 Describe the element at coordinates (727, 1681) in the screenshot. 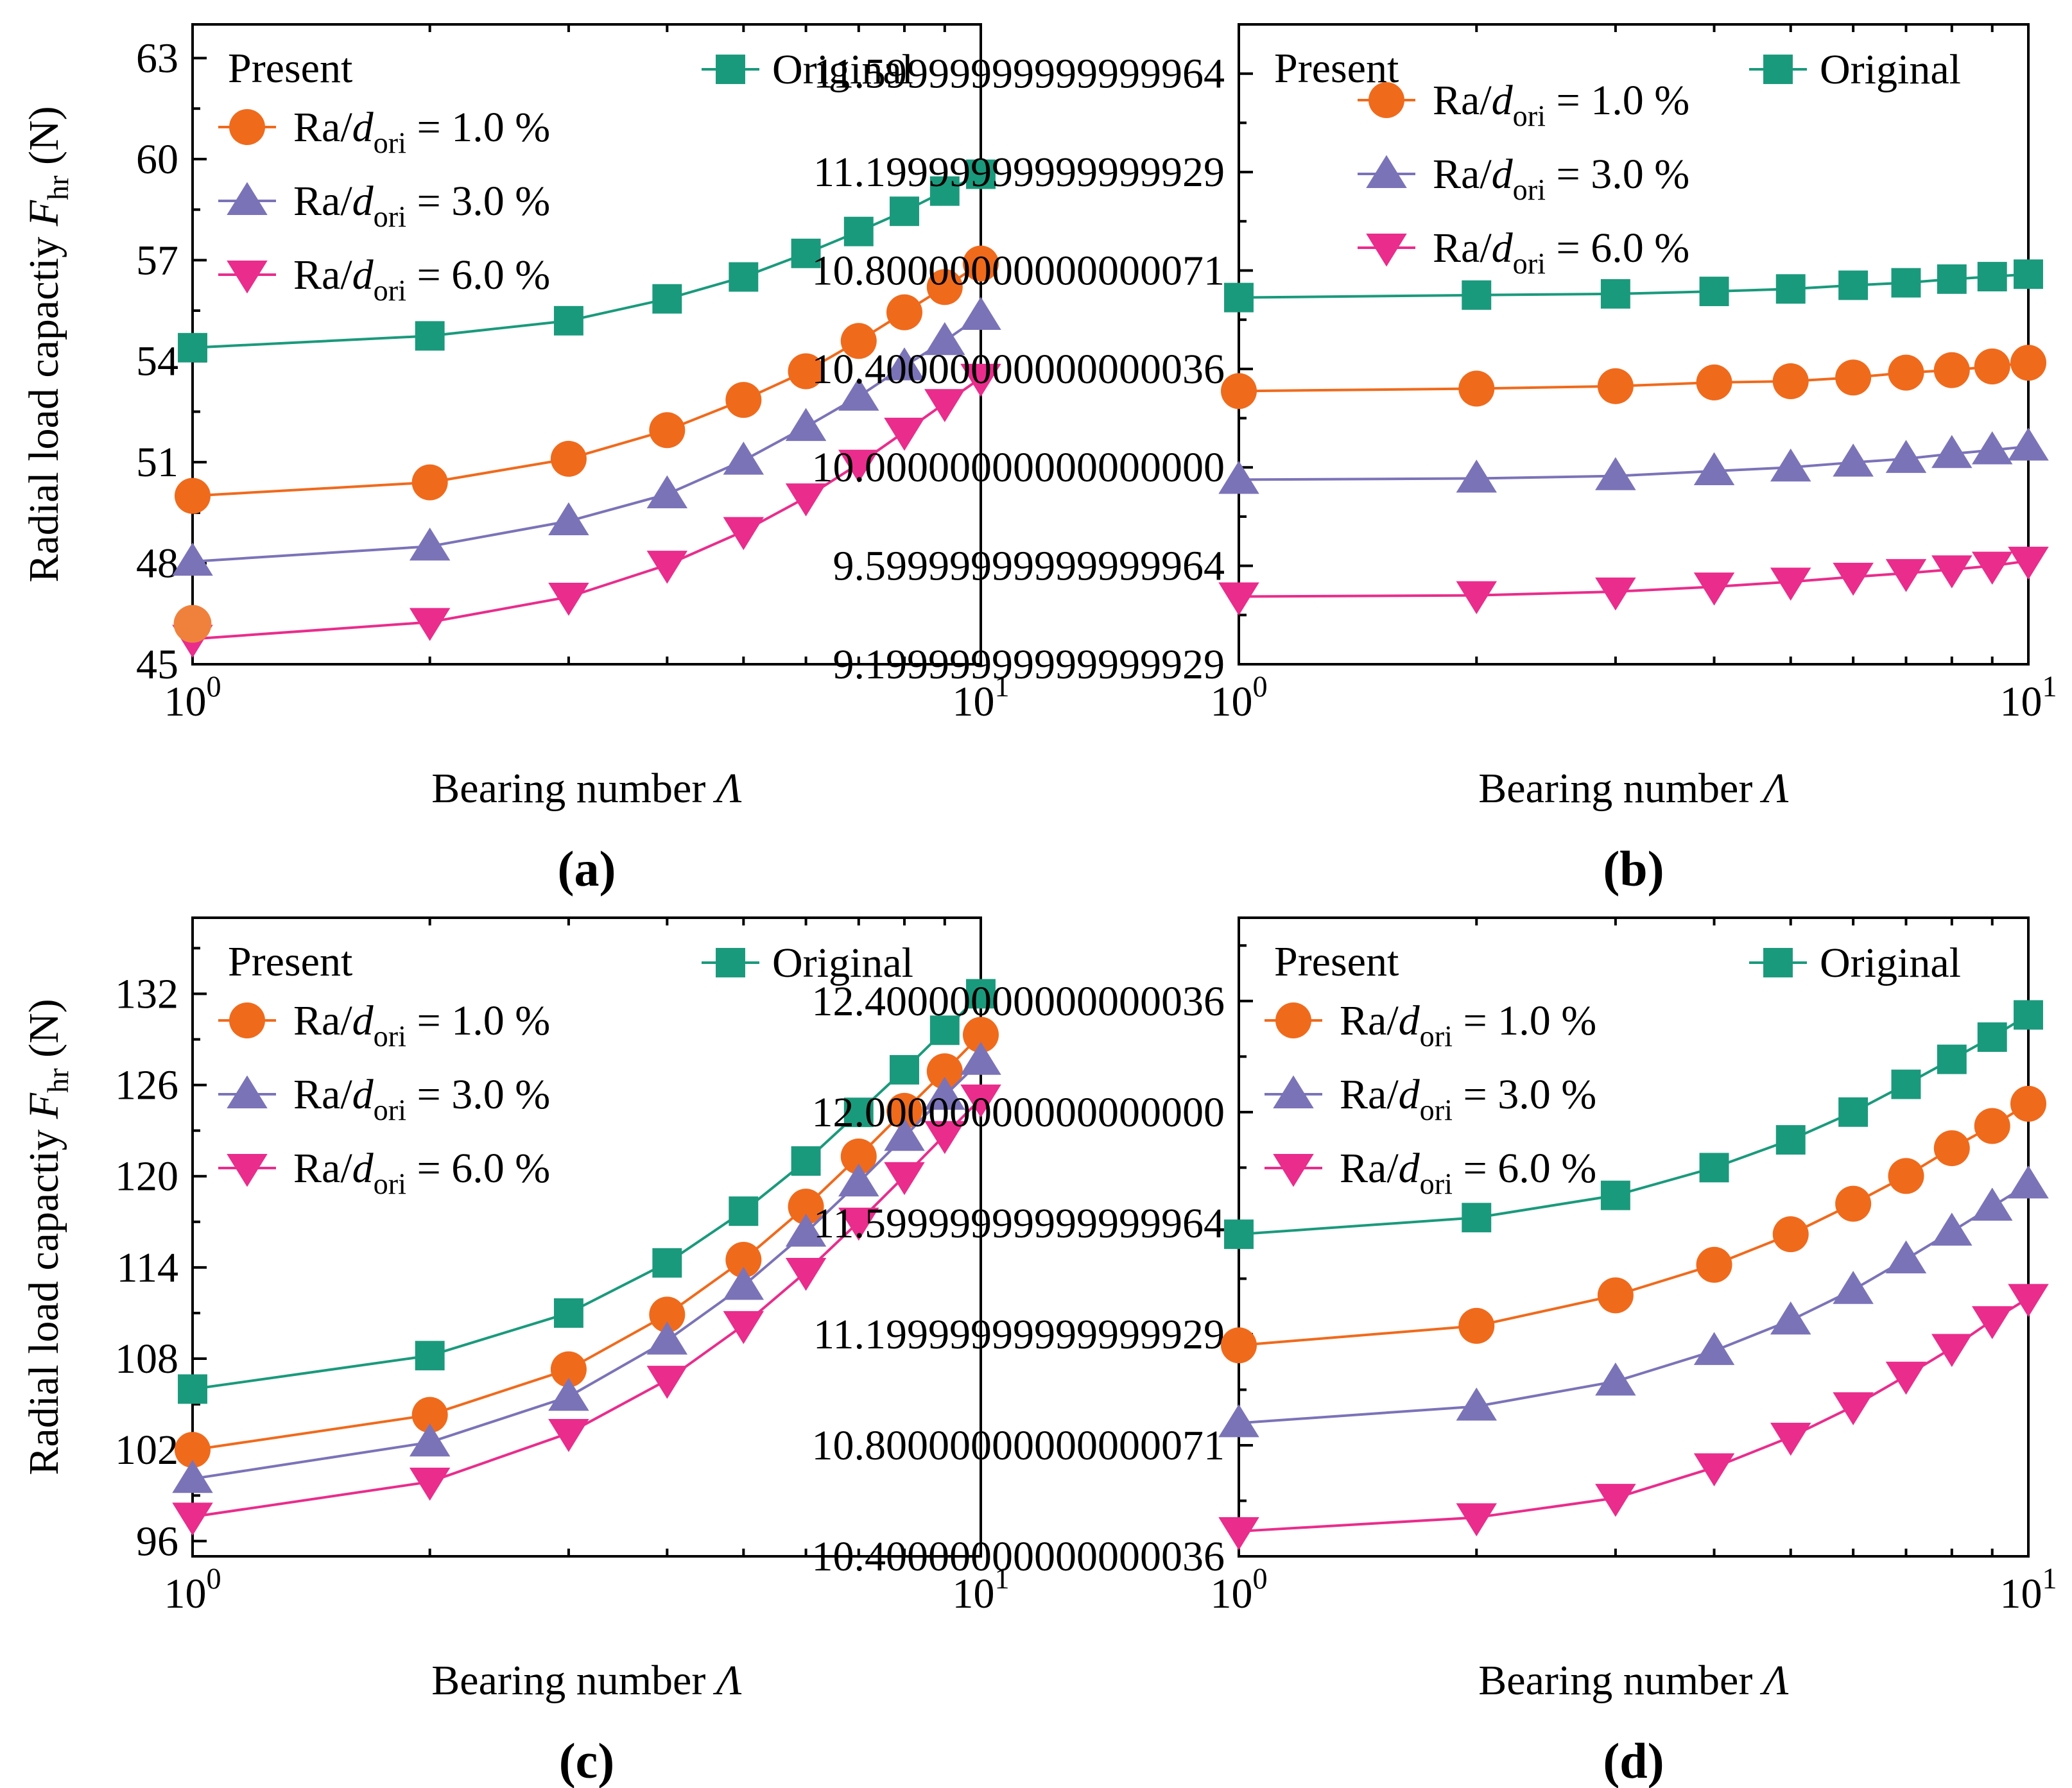

I see `x-axis-label-symbol: Λ` at that location.